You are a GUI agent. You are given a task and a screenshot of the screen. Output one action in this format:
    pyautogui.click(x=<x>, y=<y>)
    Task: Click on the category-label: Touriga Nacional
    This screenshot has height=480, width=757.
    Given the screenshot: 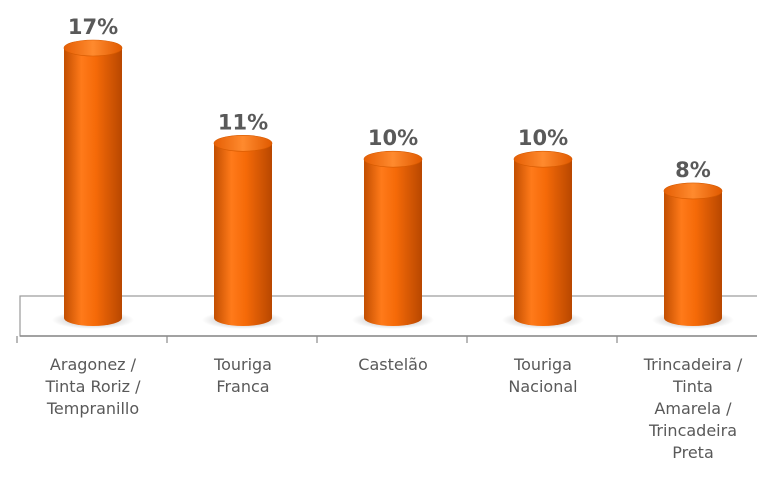 What is the action you would take?
    pyautogui.click(x=542, y=375)
    